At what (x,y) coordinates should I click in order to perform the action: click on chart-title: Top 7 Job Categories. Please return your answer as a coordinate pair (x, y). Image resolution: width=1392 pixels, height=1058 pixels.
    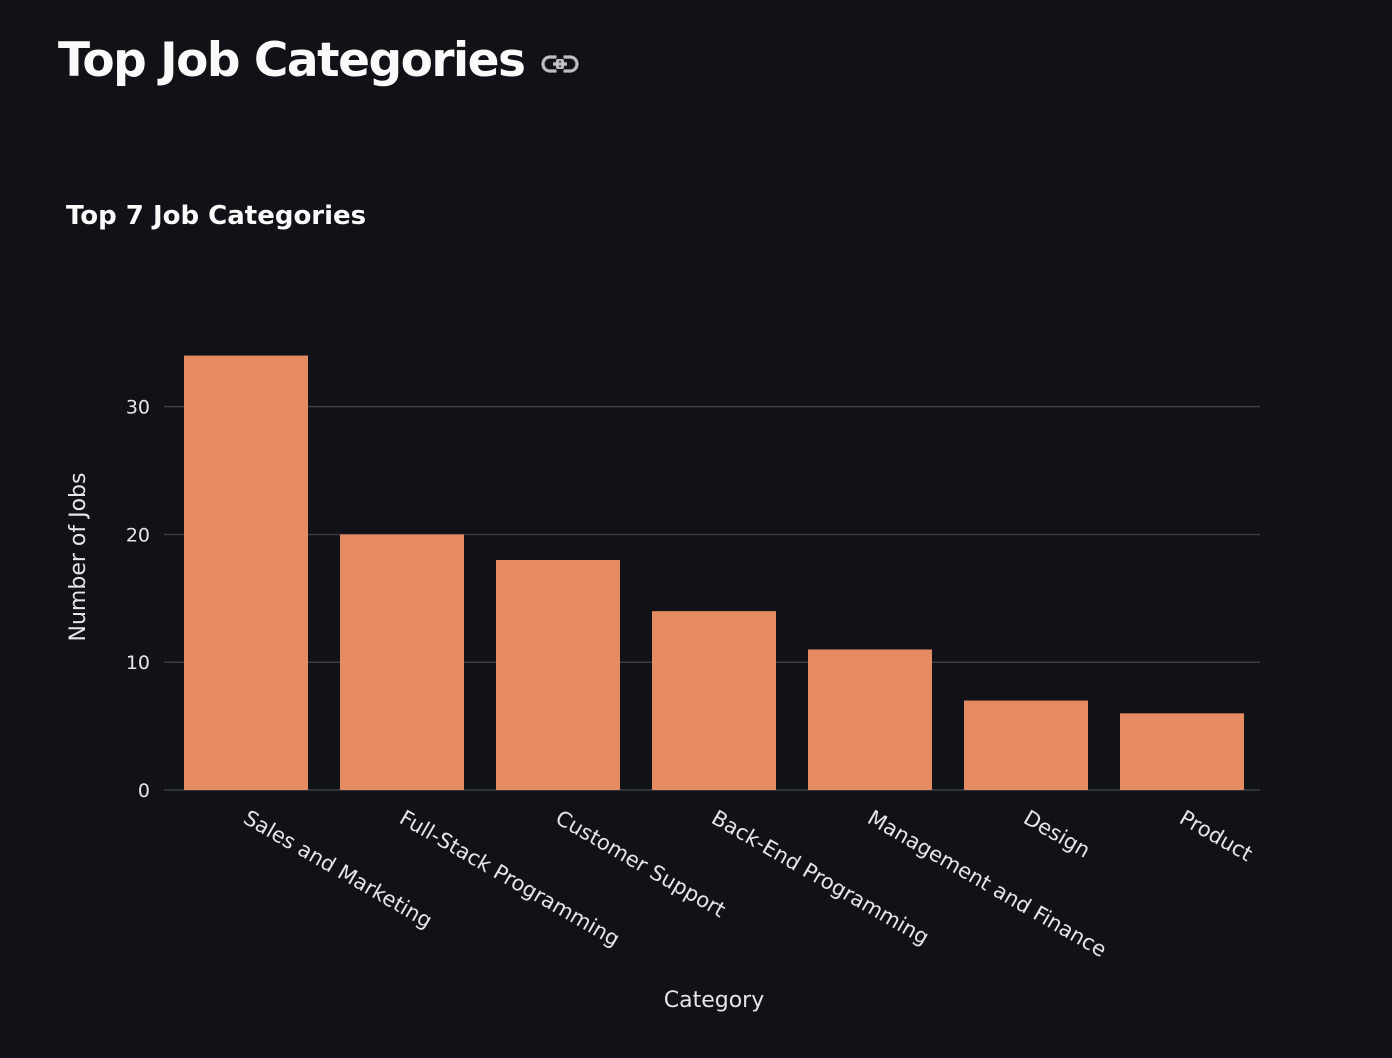
    Looking at the image, I should click on (216, 216).